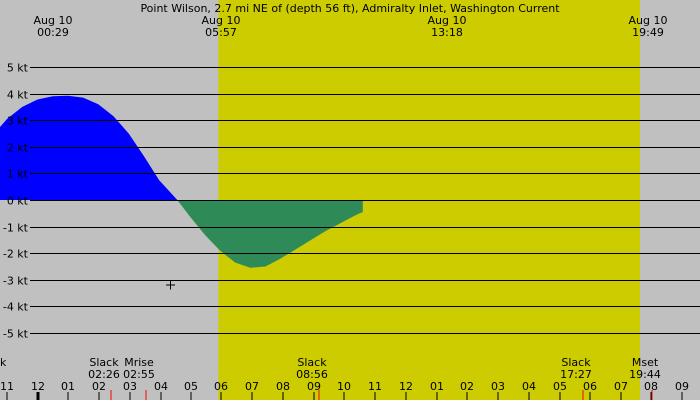 The width and height of the screenshot is (700, 400). I want to click on y-tick-label: 0 kt, so click(18, 201).